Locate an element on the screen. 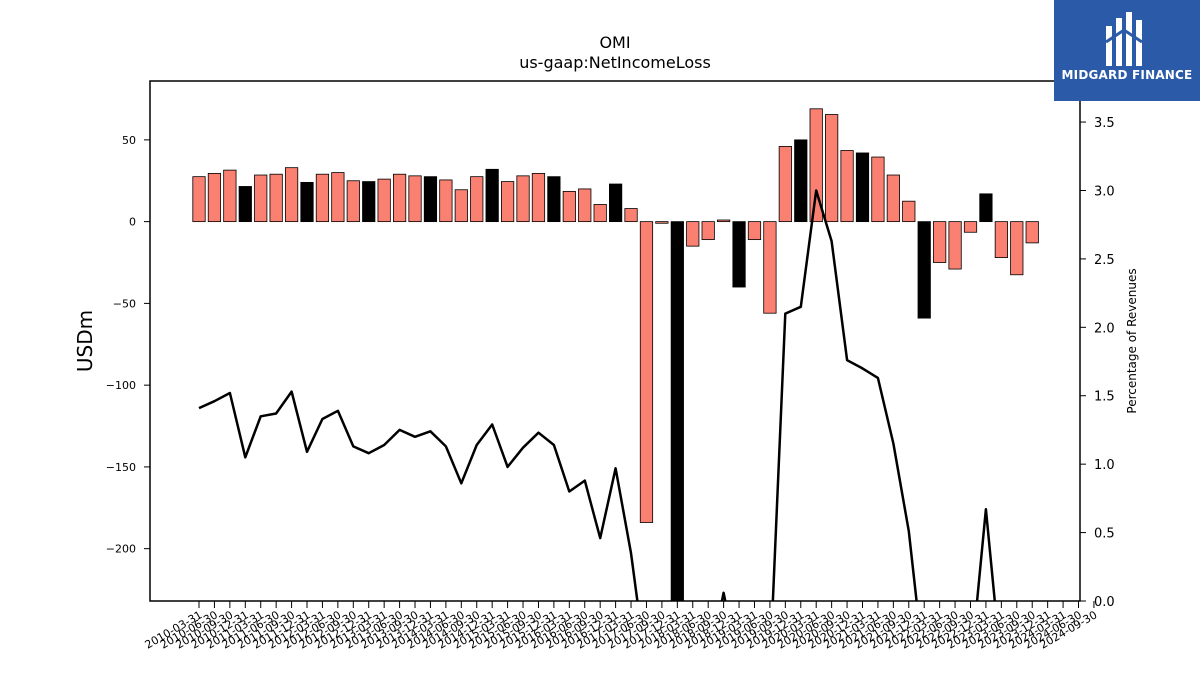  chart-title: OMI is located at coordinates (614, 42).